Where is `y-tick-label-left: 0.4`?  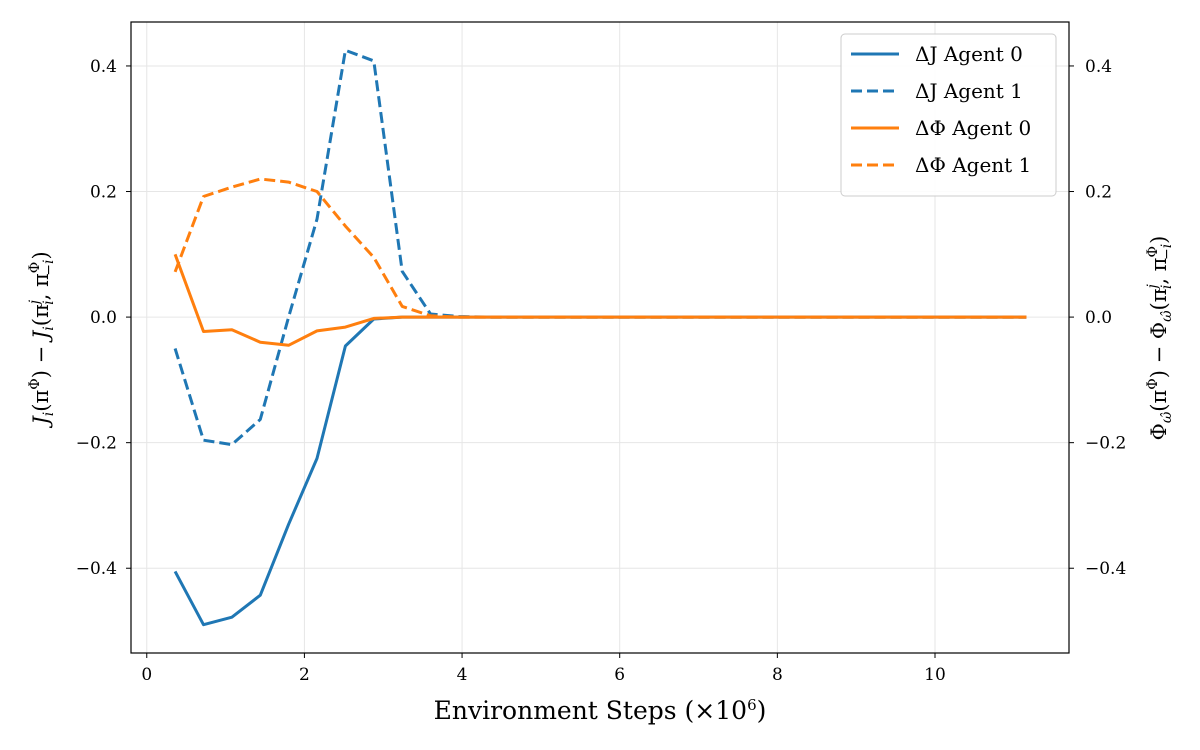 y-tick-label-left: 0.4 is located at coordinates (103, 67).